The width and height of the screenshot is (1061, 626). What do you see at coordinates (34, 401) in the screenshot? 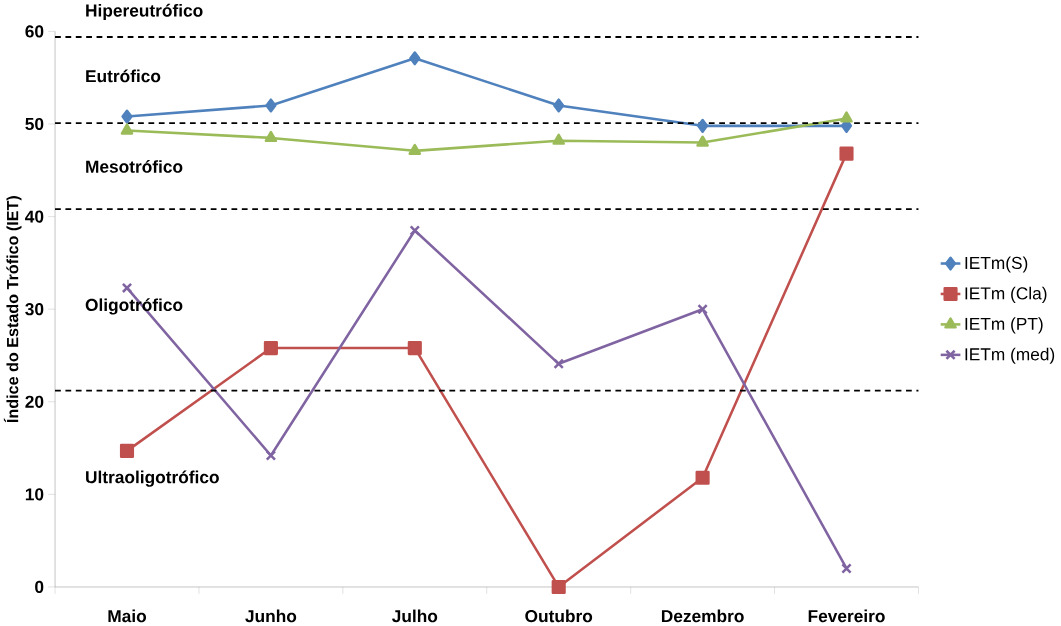
I see `y-tick-label: 20` at bounding box center [34, 401].